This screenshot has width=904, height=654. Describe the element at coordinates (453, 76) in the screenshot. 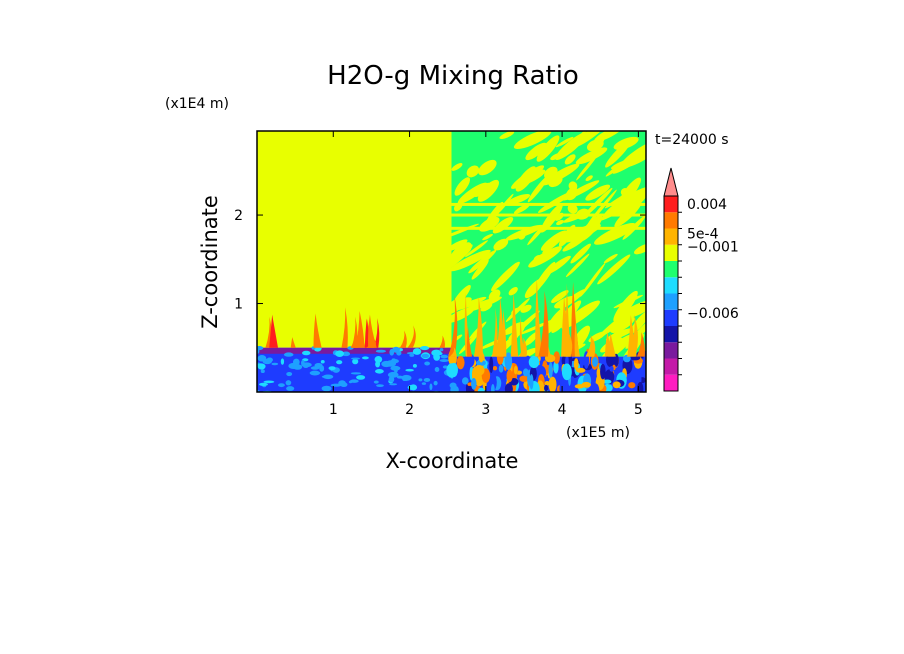

I see `chart-title: H2O-g Mixing Ratio` at that location.